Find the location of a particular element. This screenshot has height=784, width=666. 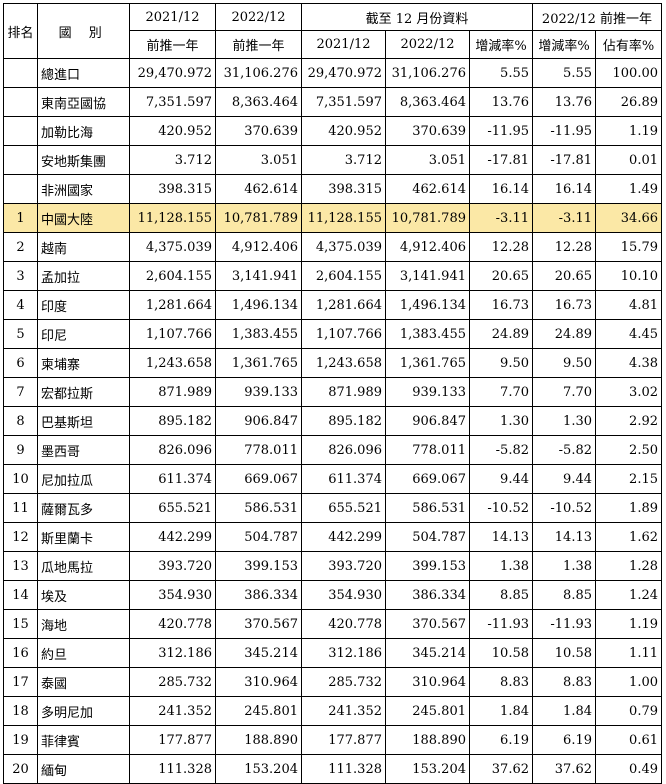

value-2021-ytd-cell: 398.315 is located at coordinates (343, 189).